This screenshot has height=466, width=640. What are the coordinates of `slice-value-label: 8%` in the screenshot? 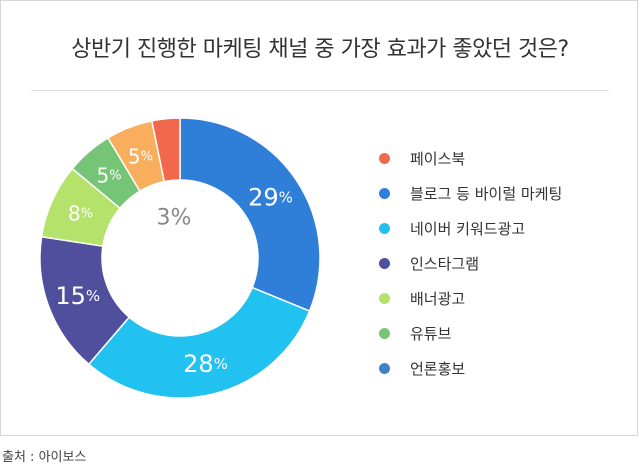 It's located at (80, 213).